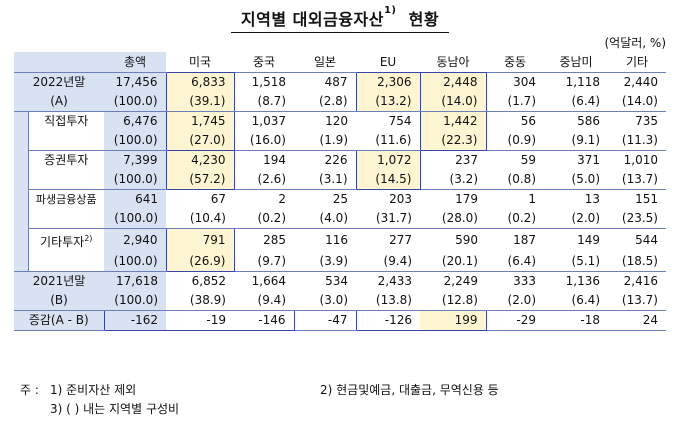 This screenshot has width=680, height=428. Describe the element at coordinates (409, 390) in the screenshot. I see `note-2: 2) 현금및예금, 대출금, 무역신용 등` at that location.